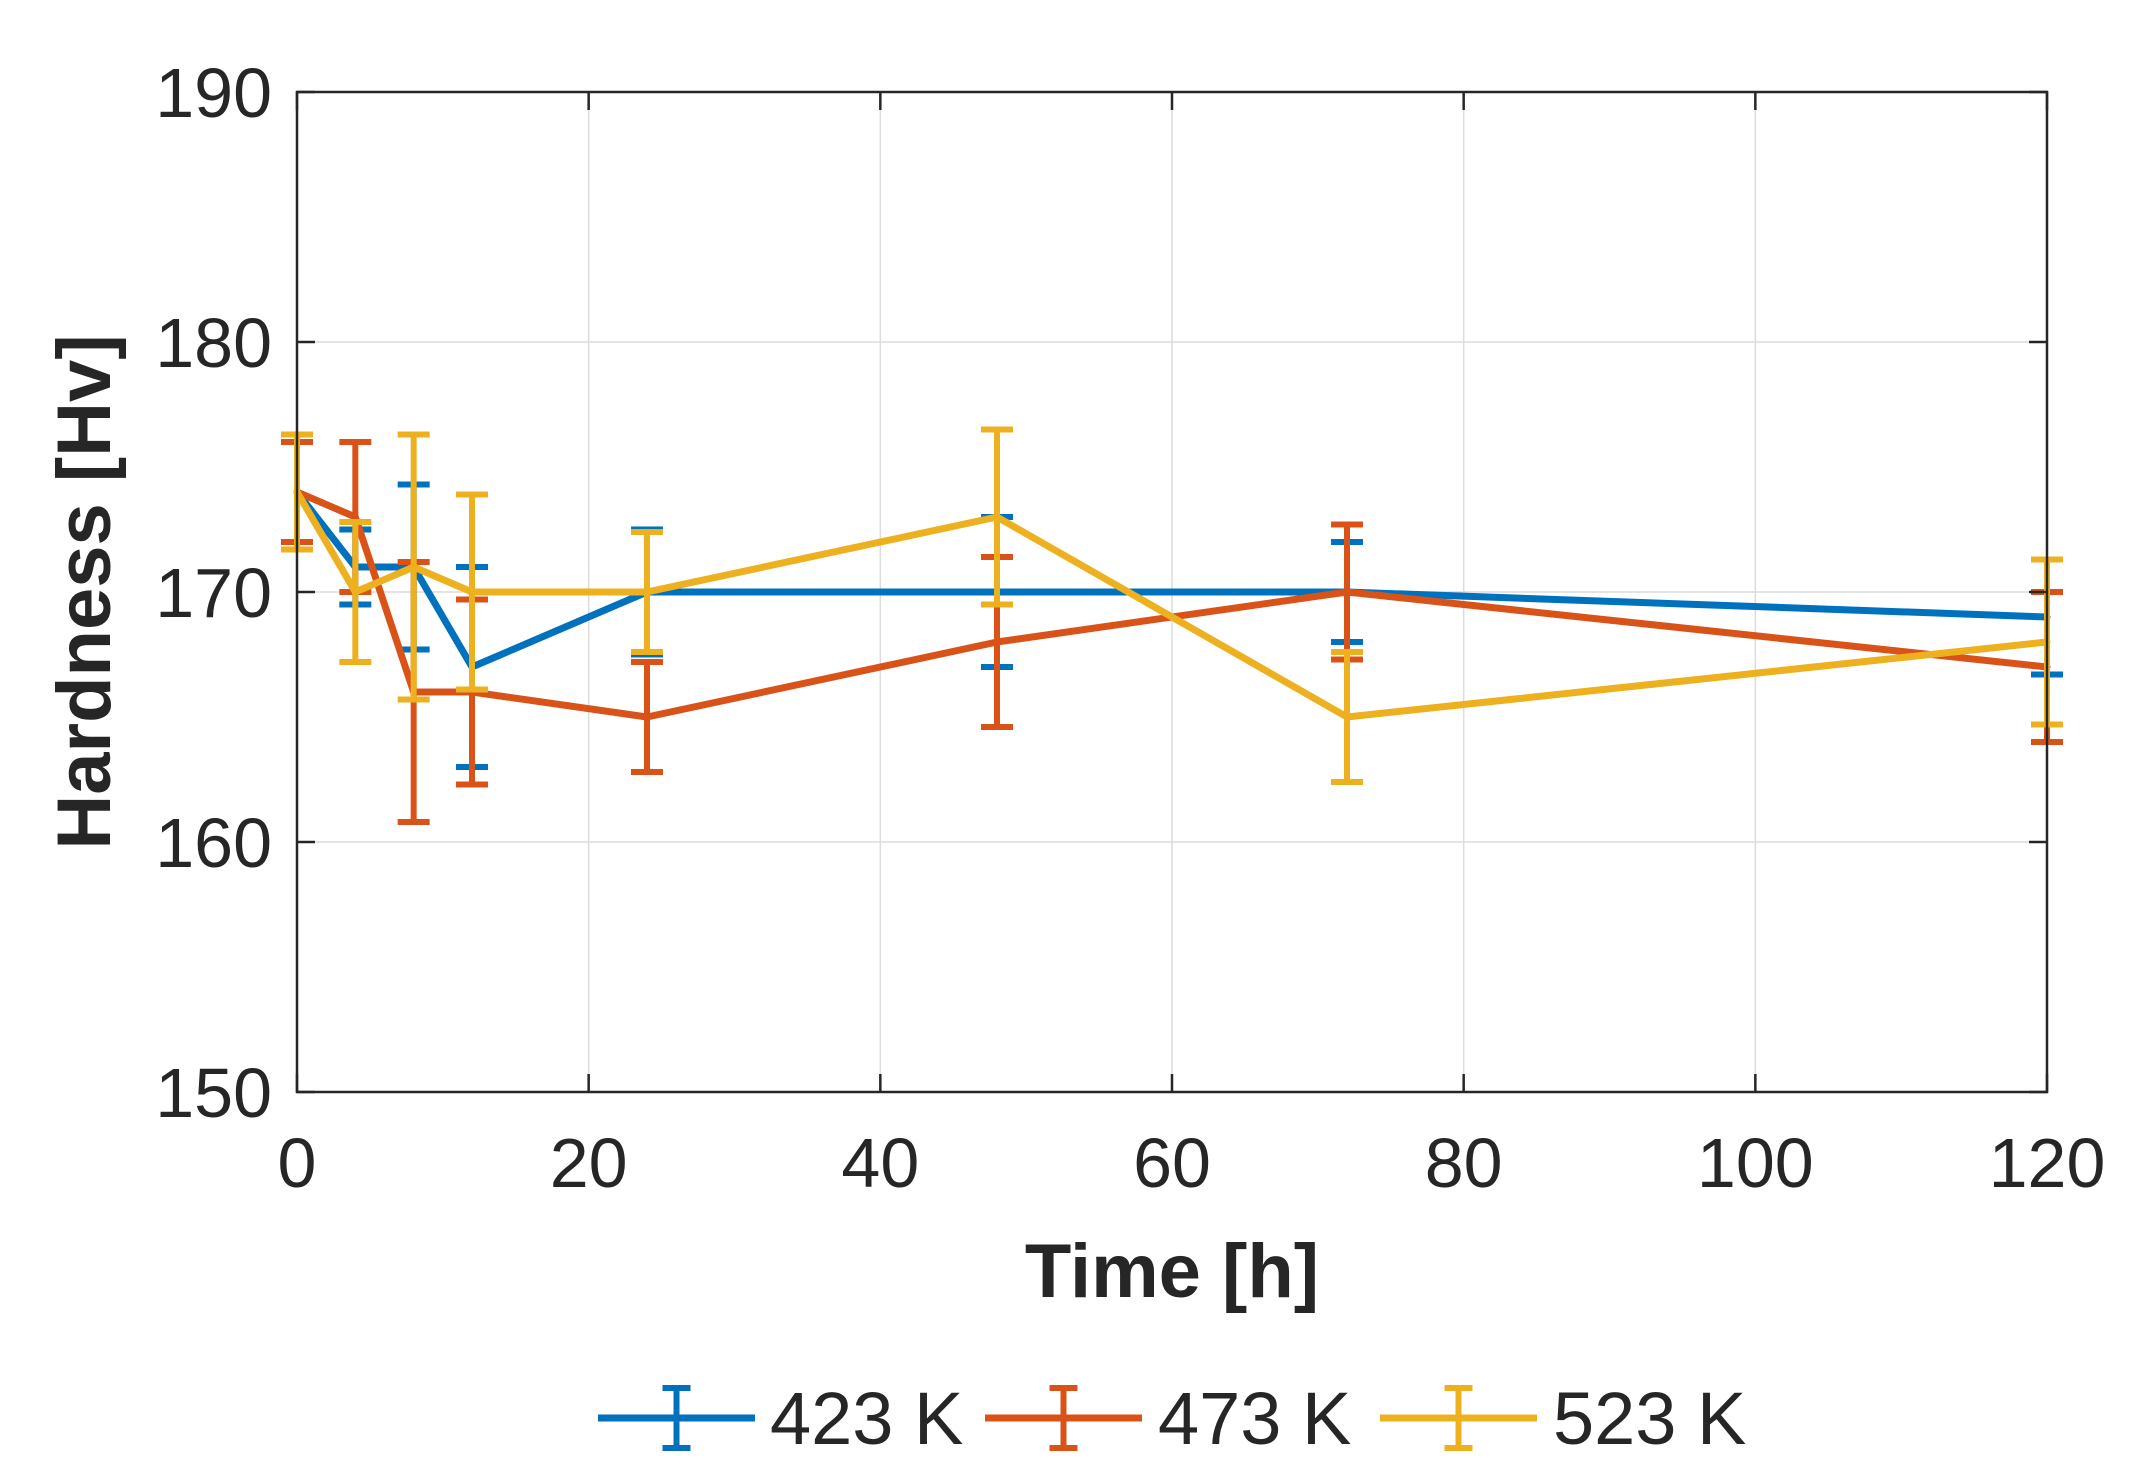  Describe the element at coordinates (213, 93) in the screenshot. I see `y-tick-label: 190` at that location.